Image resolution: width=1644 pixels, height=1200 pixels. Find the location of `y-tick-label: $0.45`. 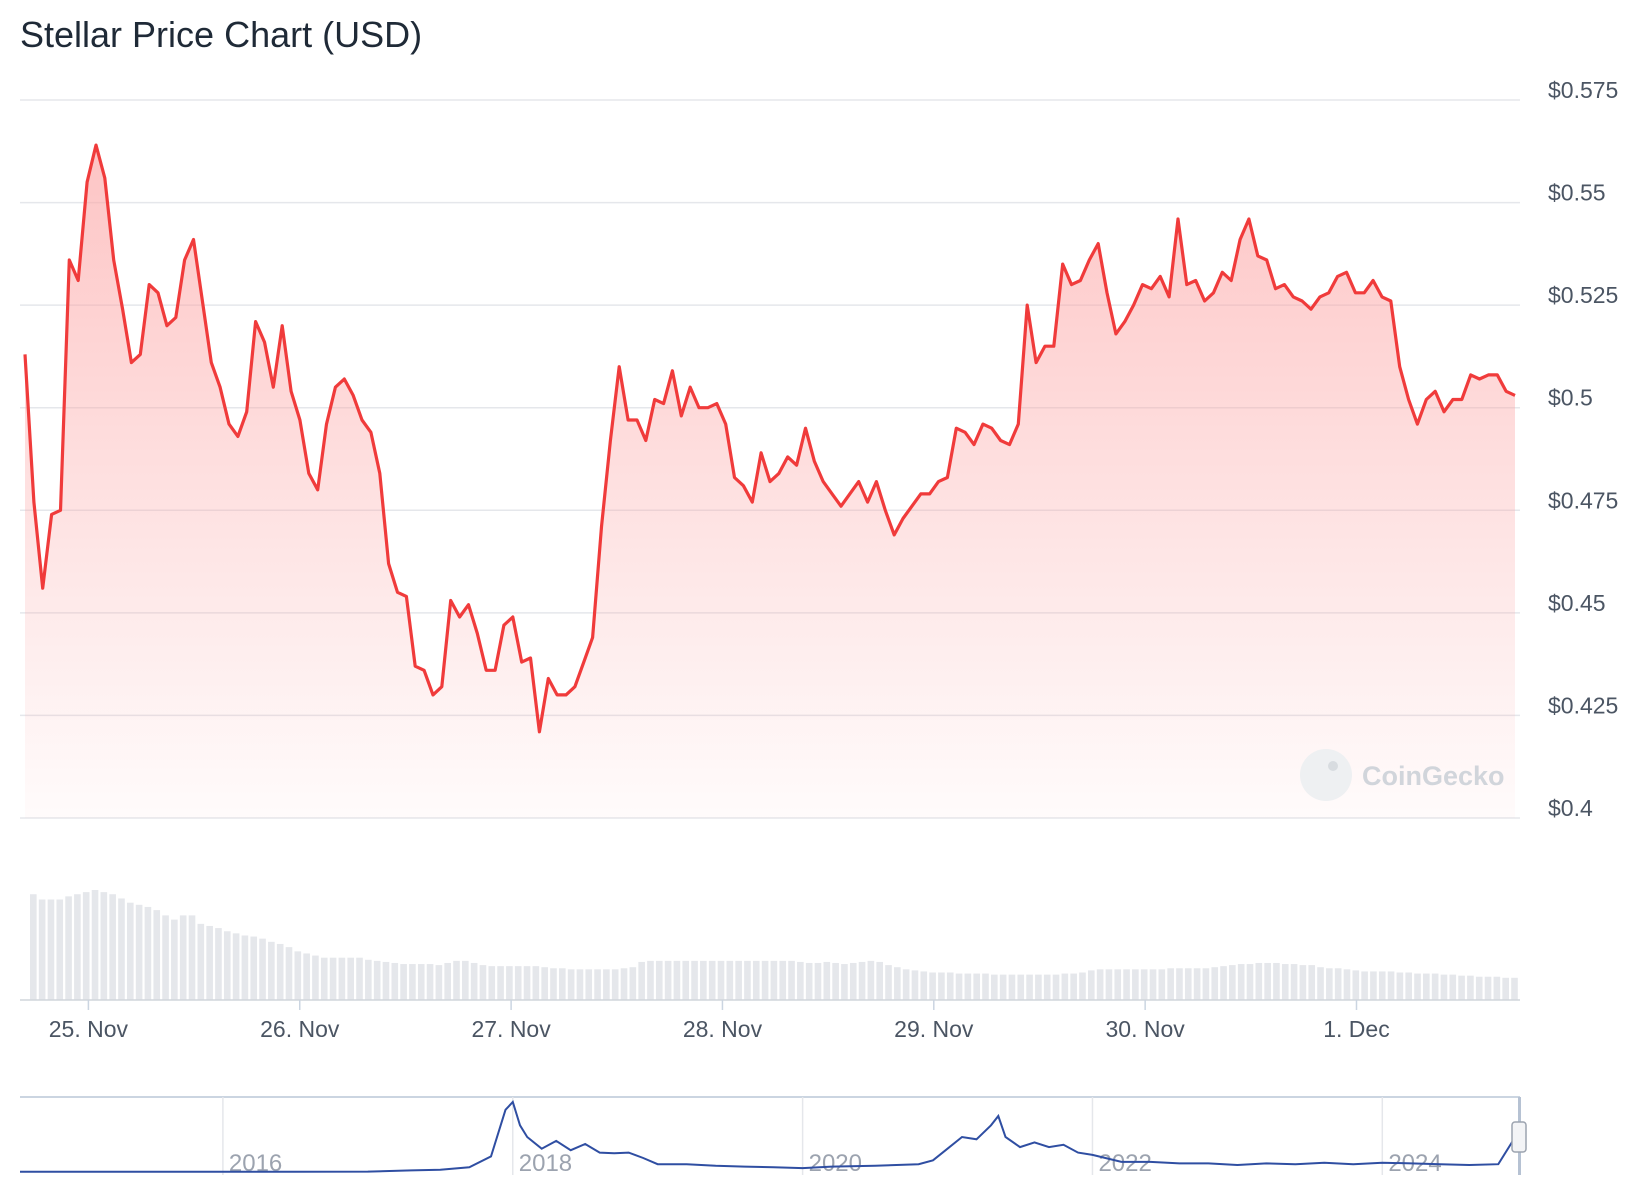

y-tick-label: $0.45 is located at coordinates (1577, 603).